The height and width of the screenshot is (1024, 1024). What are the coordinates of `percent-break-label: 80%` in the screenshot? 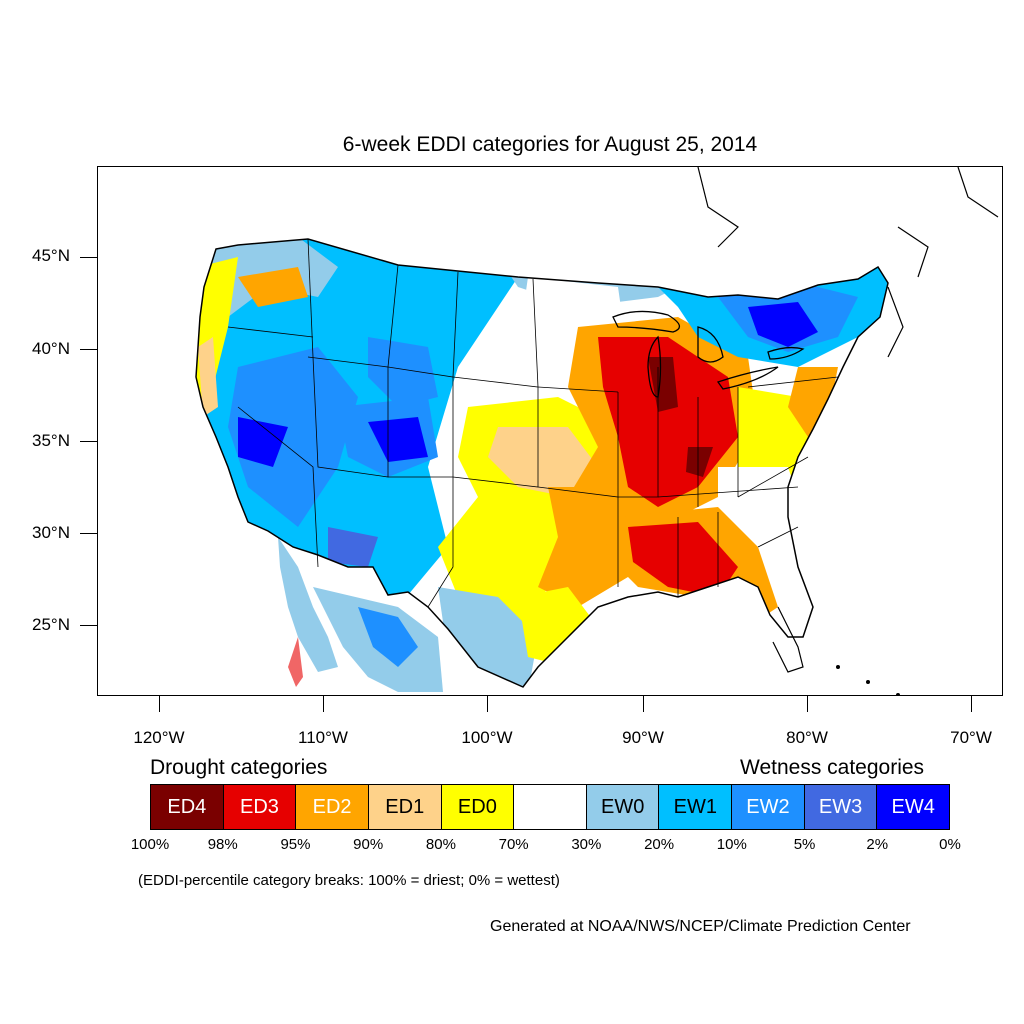 It's located at (440, 844).